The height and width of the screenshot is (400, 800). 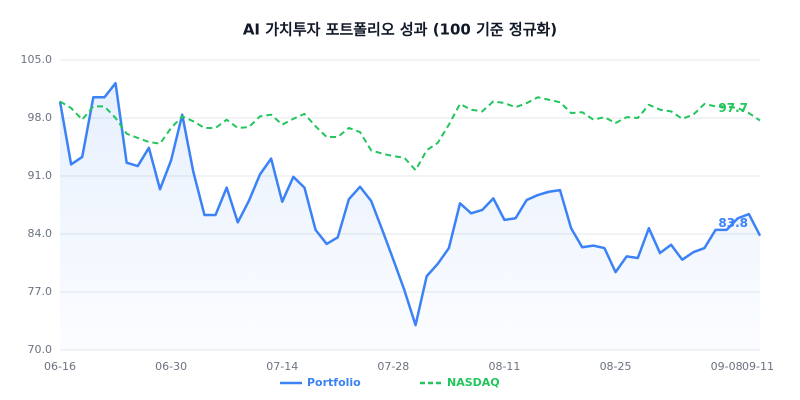 I want to click on x-tick-label: 07-14, so click(x=282, y=366).